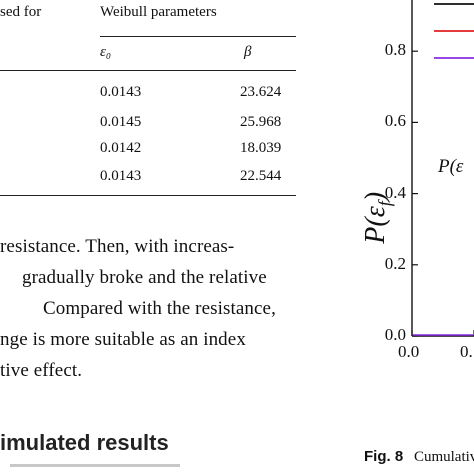  I want to click on chart-annotation: P(ε, so click(451, 166).